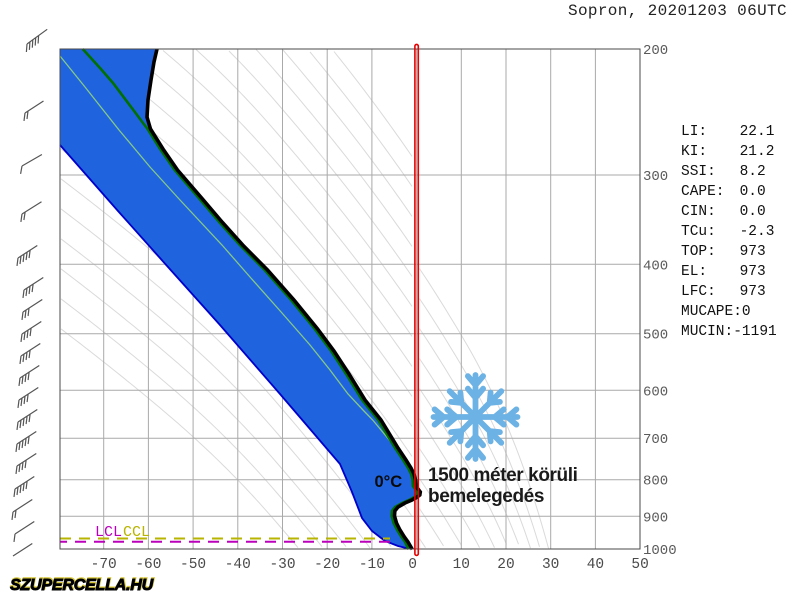 Image resolution: width=800 pixels, height=600 pixels. I want to click on svg-text: LI:, so click(694, 132).